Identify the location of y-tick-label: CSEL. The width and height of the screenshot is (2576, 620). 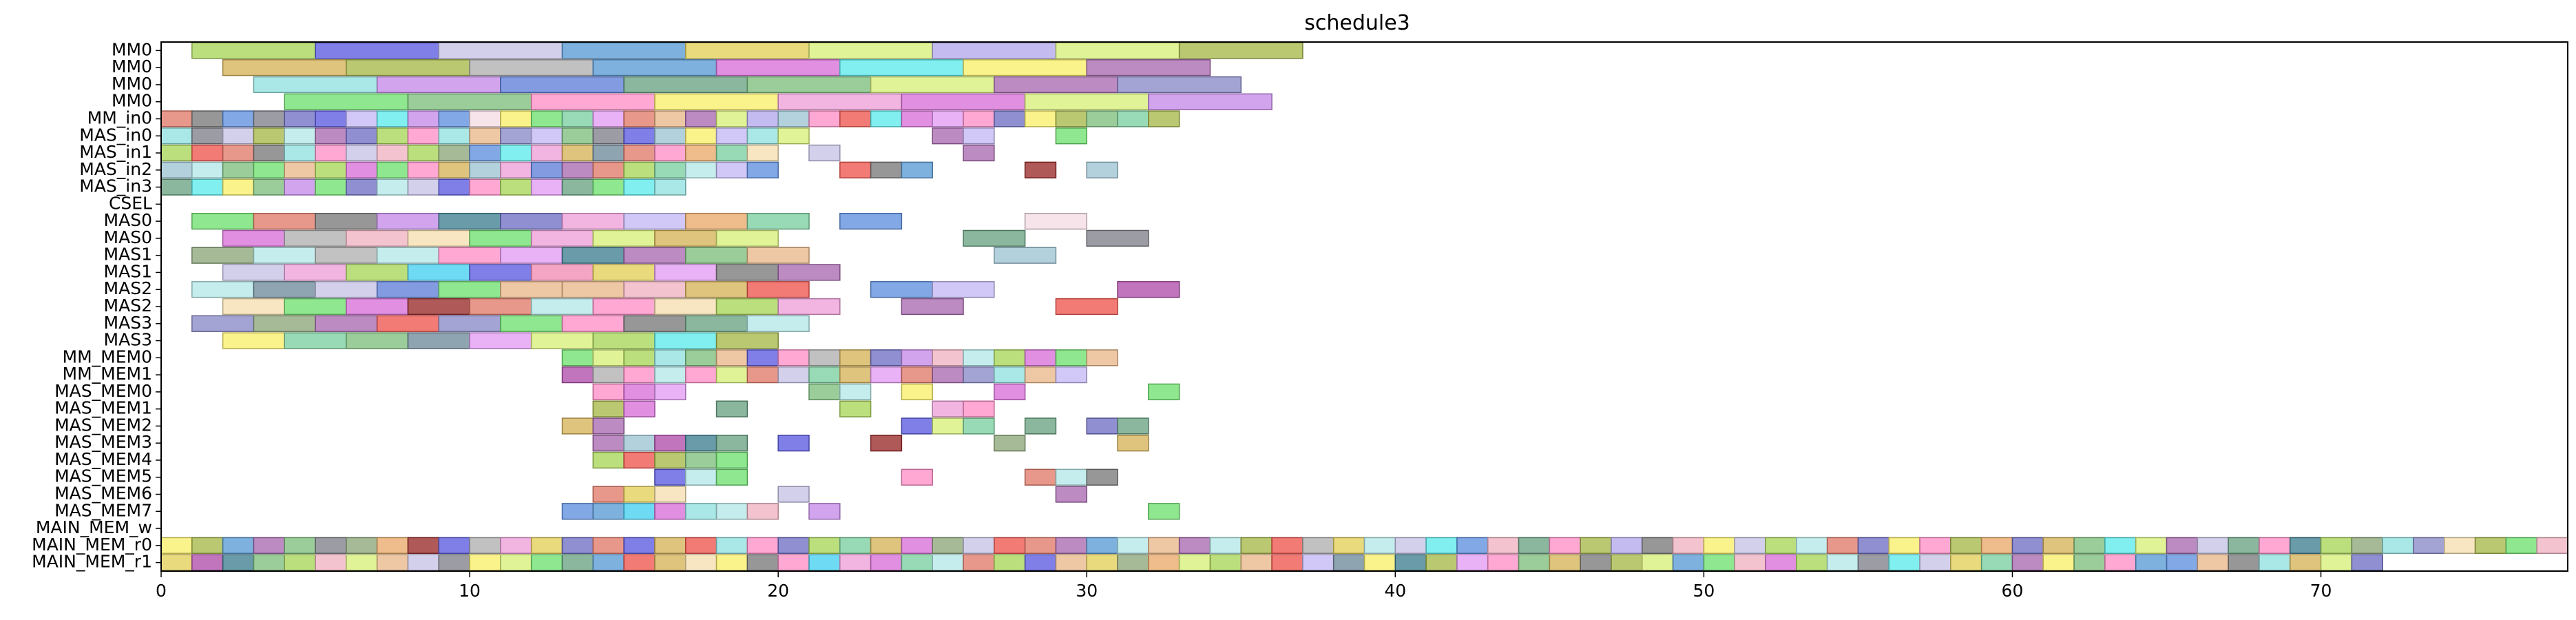
(130, 203).